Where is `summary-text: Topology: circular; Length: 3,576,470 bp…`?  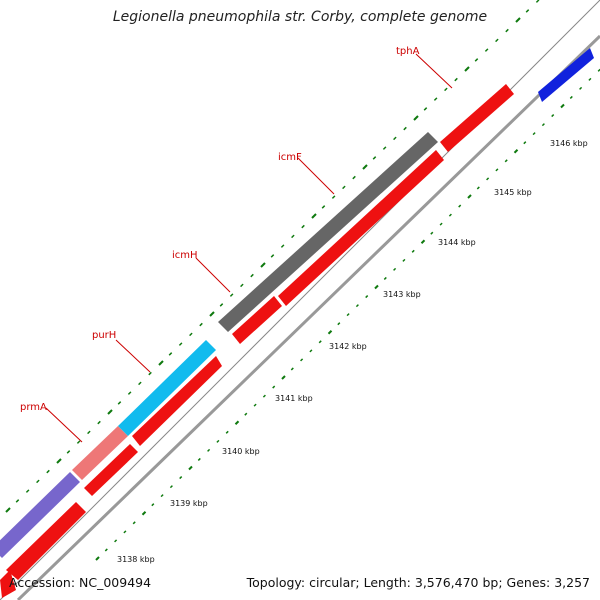 summary-text: Topology: circular; Length: 3,576,470 bp… is located at coordinates (418, 582).